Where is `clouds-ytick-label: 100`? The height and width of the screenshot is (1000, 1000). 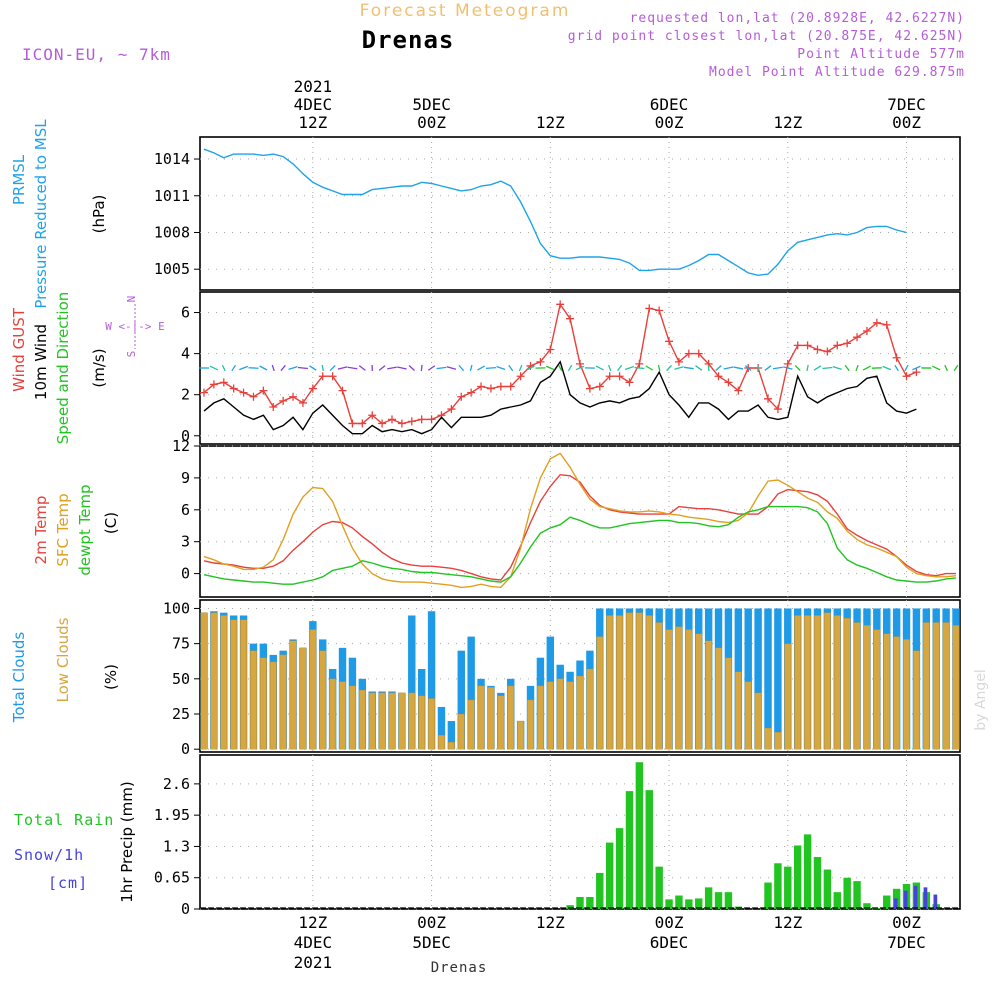
clouds-ytick-label: 100 is located at coordinates (176, 608).